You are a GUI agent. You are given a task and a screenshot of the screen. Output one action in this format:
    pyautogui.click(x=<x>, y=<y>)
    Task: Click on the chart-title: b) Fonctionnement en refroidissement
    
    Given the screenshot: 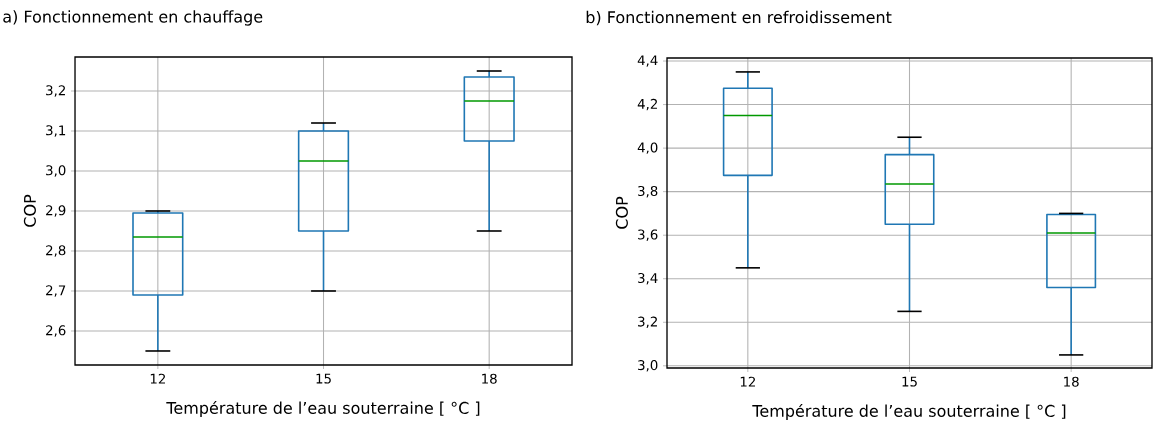 What is the action you would take?
    pyautogui.click(x=739, y=18)
    